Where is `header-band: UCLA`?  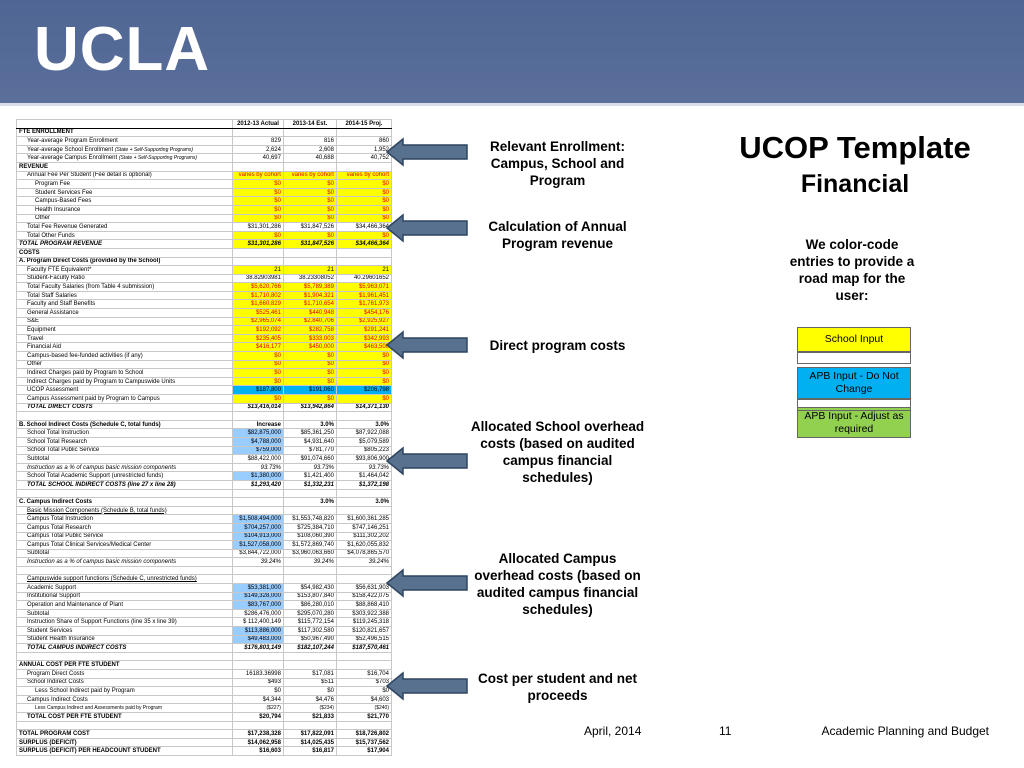
header-band: UCLA is located at coordinates (512, 53).